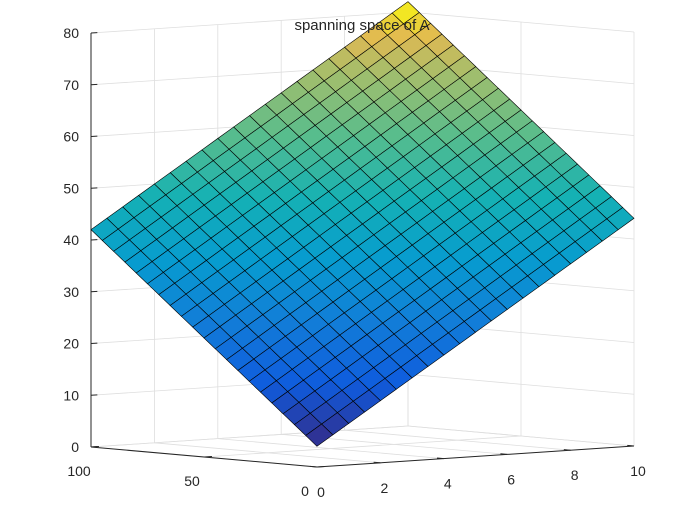 This screenshot has height=525, width=700. Describe the element at coordinates (71, 33) in the screenshot. I see `z-tick-label: 80` at that location.